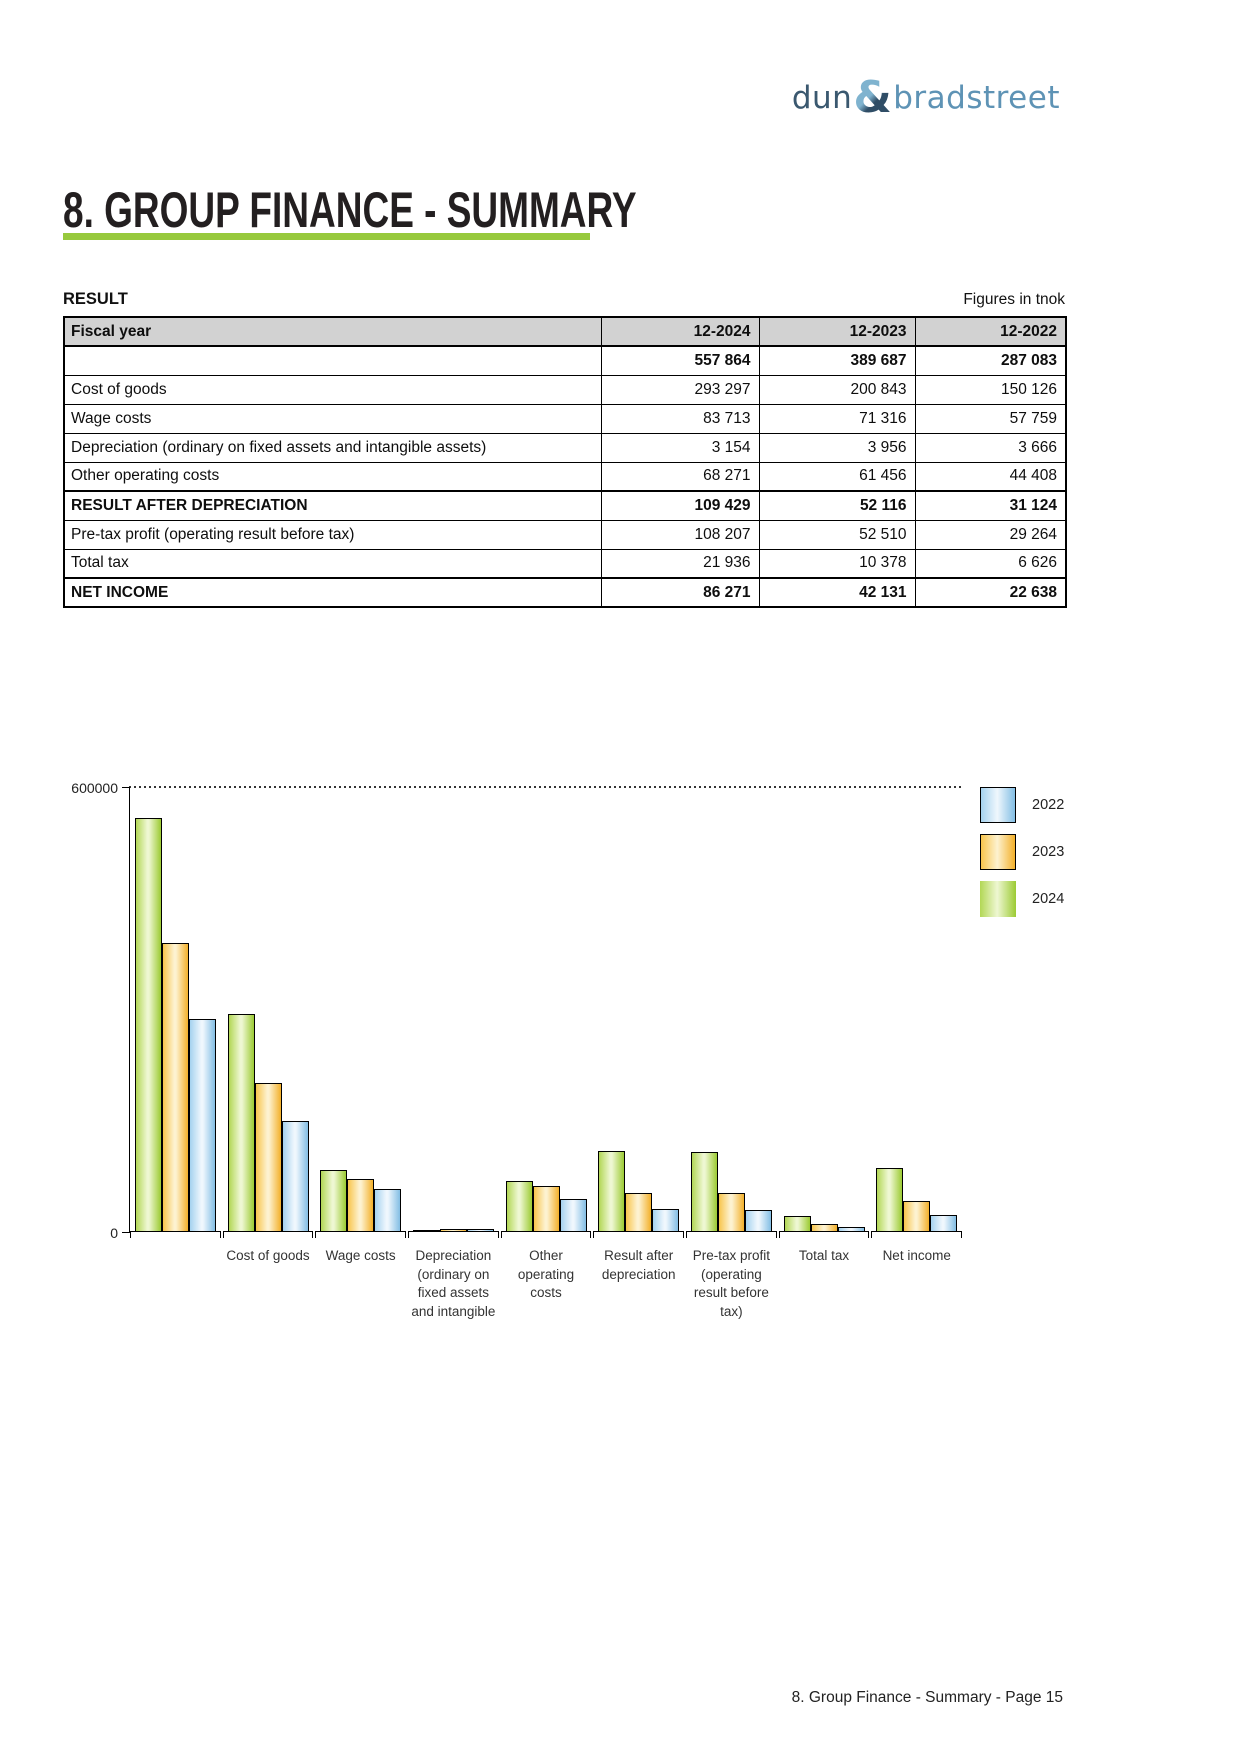 This screenshot has height=1754, width=1241. Describe the element at coordinates (837, 476) in the screenshot. I see `value-cell: 61 456` at that location.